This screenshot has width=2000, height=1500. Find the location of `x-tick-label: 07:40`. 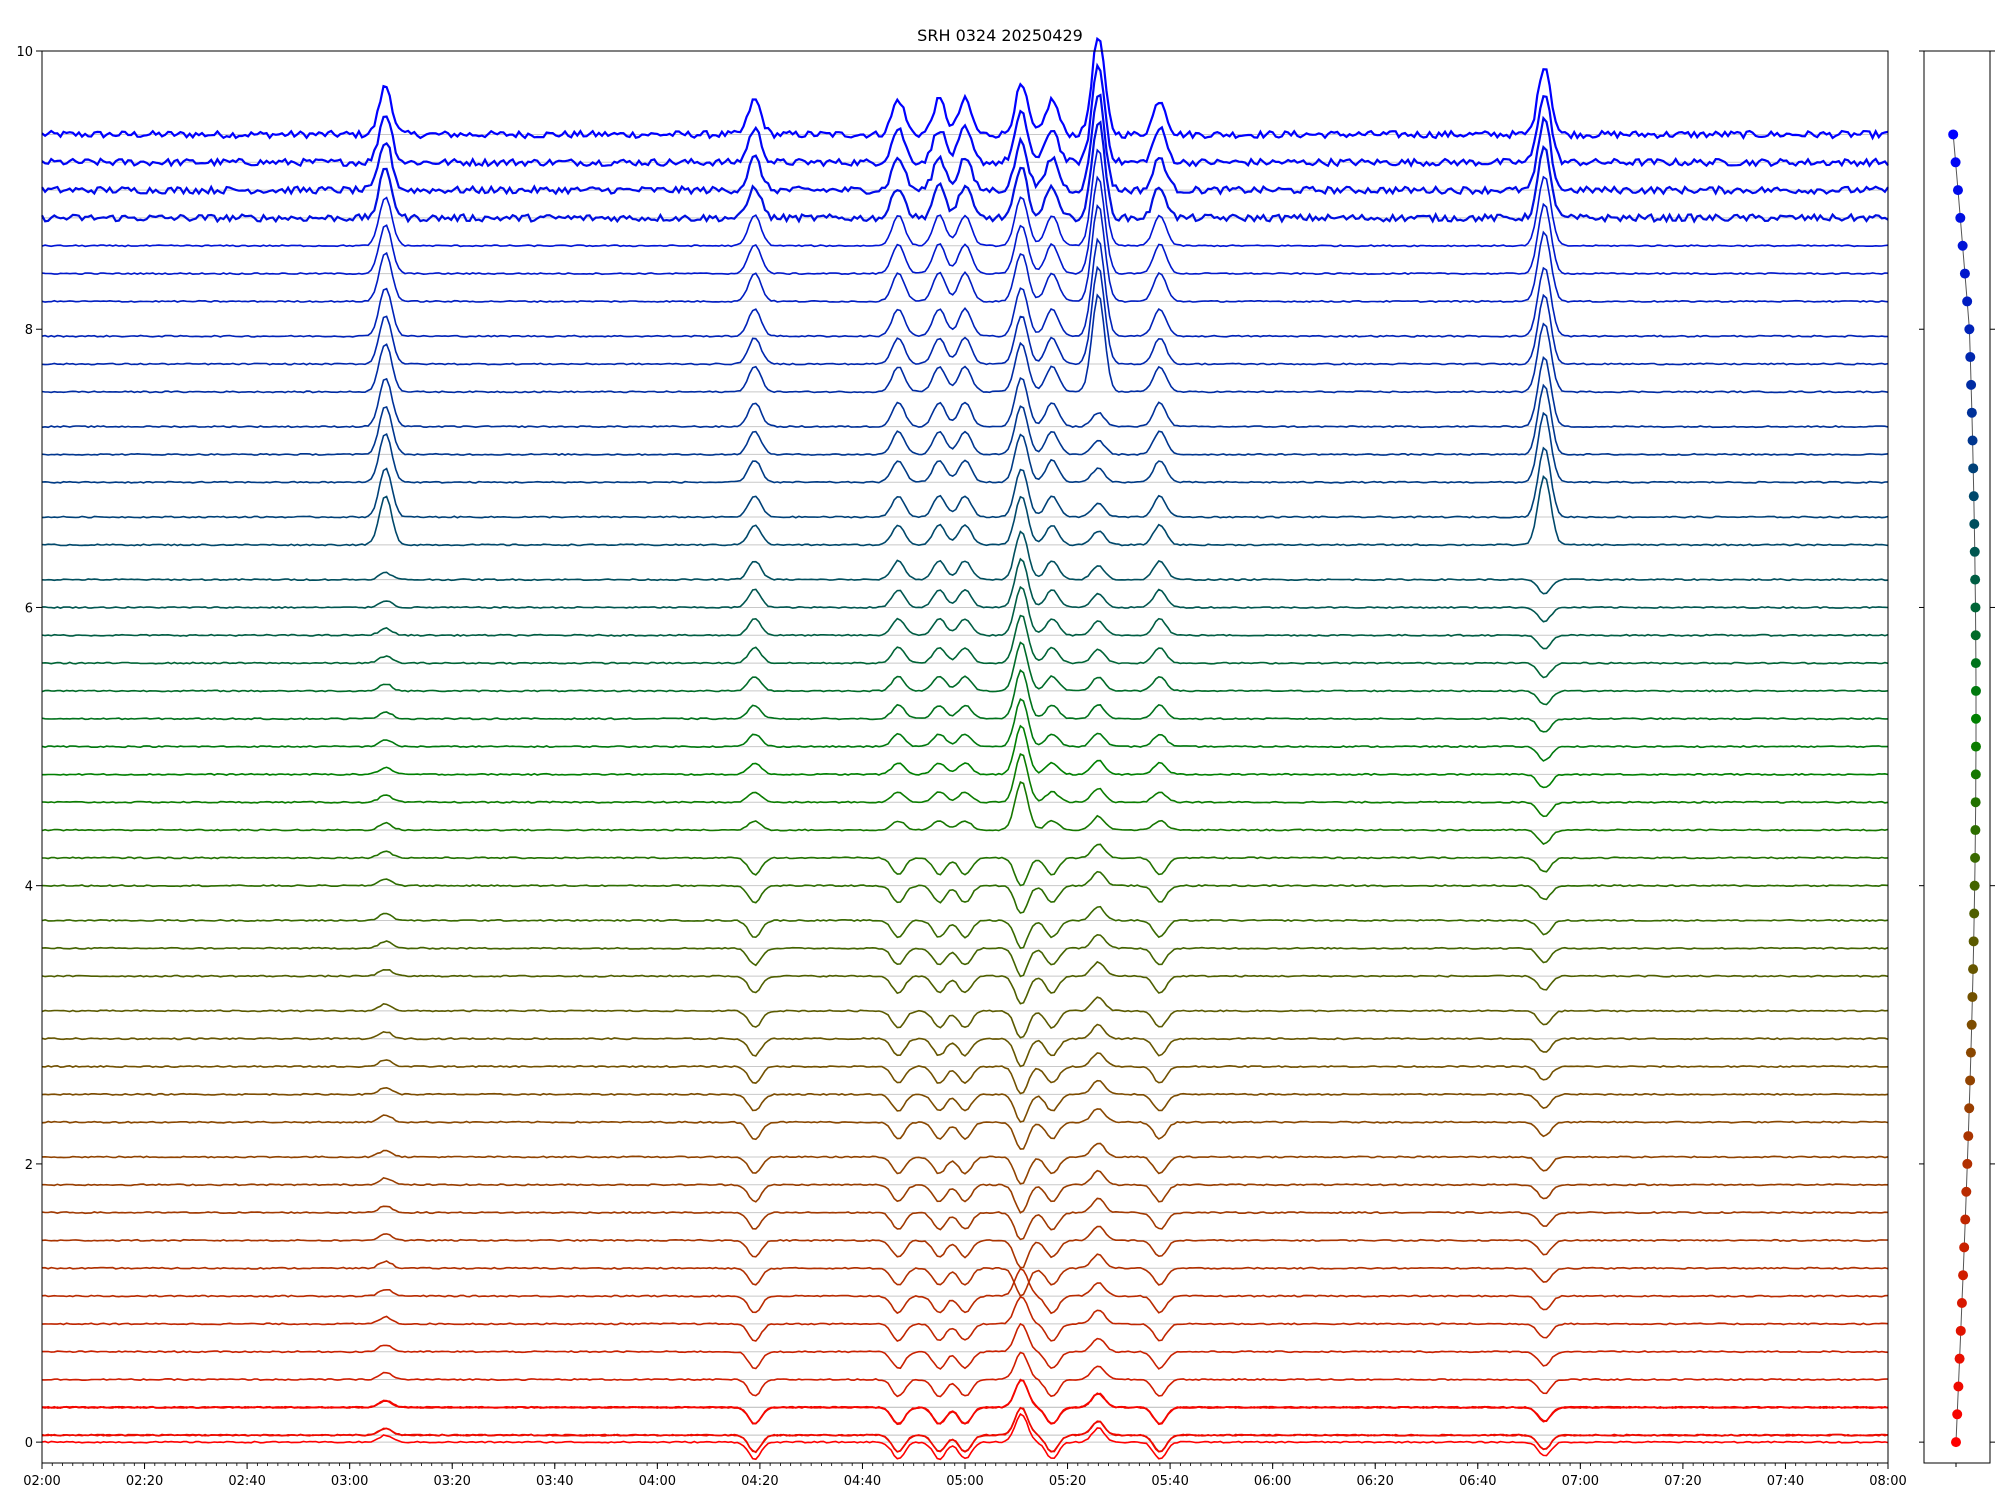

x-tick-label: 07:40 is located at coordinates (1785, 1481).